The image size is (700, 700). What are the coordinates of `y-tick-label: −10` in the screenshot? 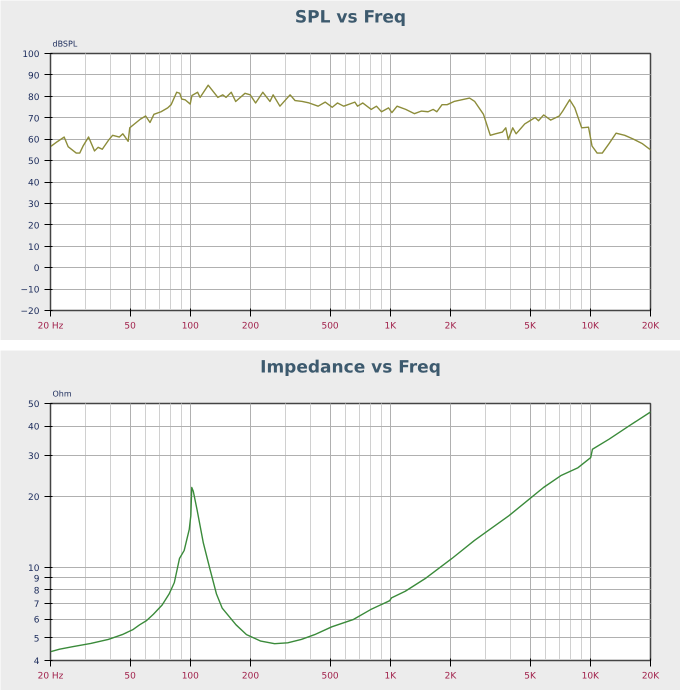 It's located at (30, 291).